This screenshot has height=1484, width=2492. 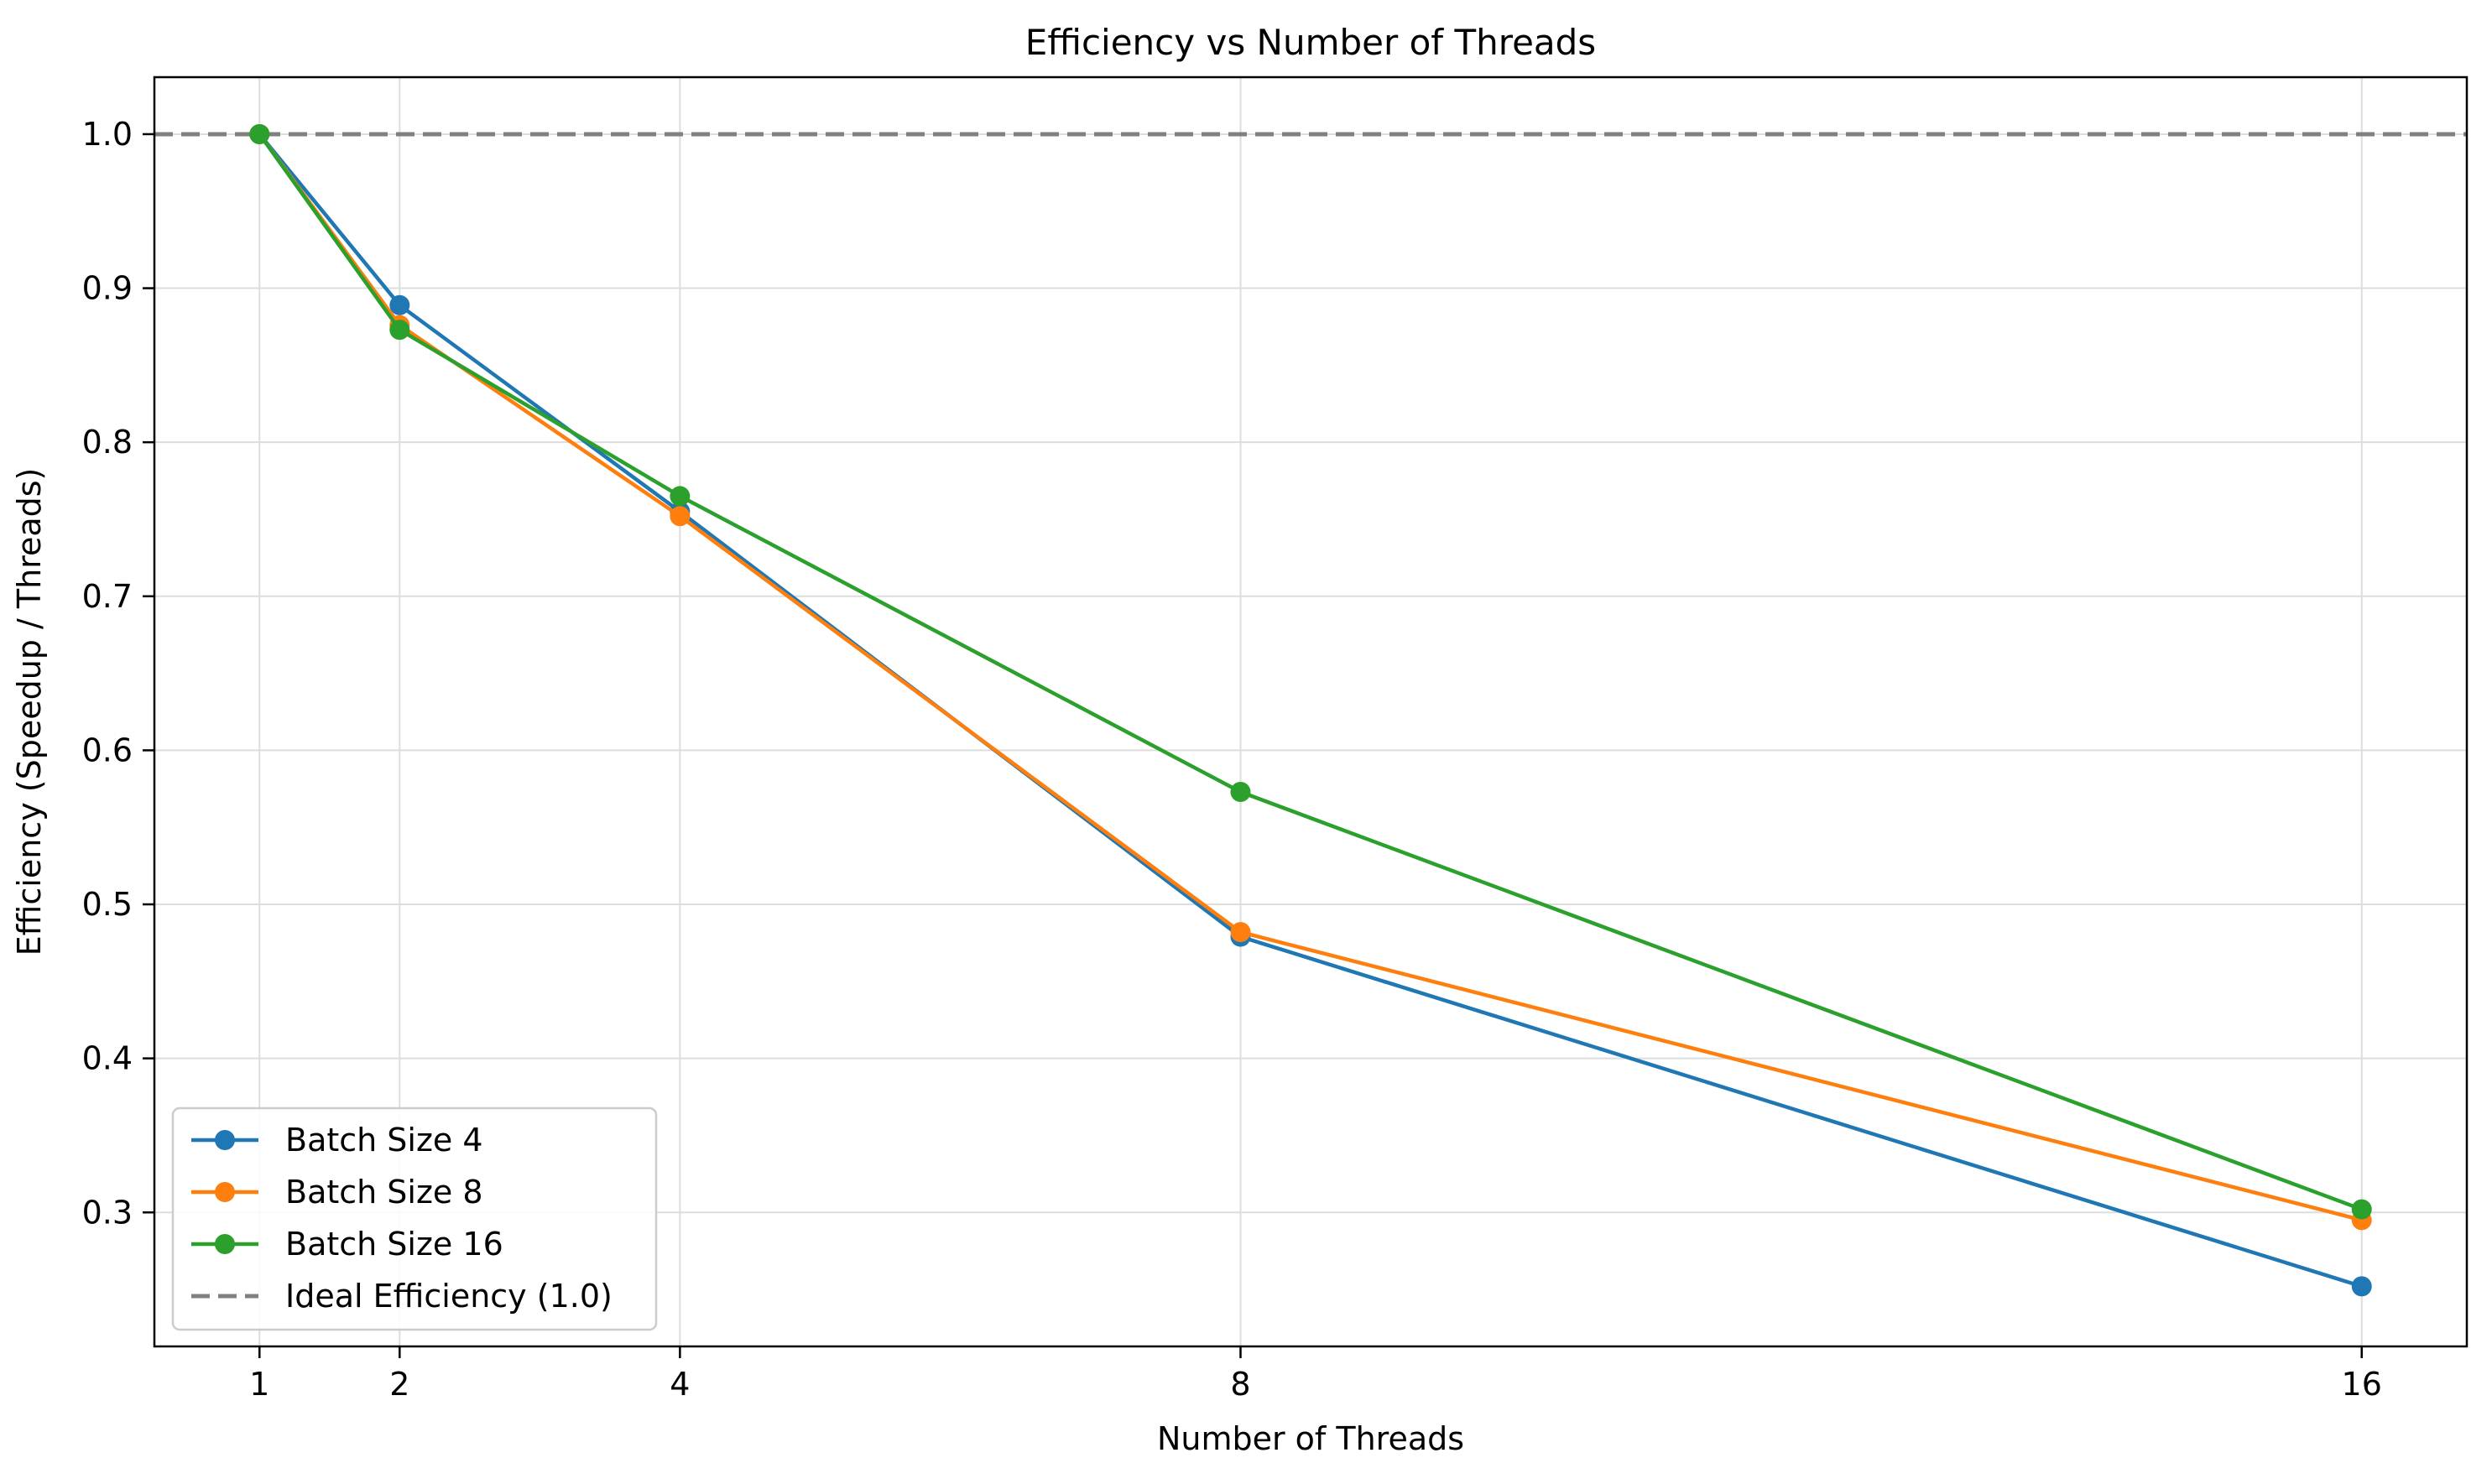 I want to click on y-tick-label: 0.5, so click(x=108, y=904).